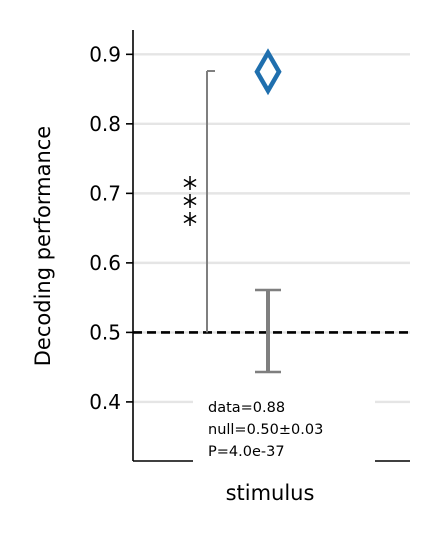 Image resolution: width=440 pixels, height=538 pixels. What do you see at coordinates (105, 332) in the screenshot?
I see `y-tick-label: 0.5` at bounding box center [105, 332].